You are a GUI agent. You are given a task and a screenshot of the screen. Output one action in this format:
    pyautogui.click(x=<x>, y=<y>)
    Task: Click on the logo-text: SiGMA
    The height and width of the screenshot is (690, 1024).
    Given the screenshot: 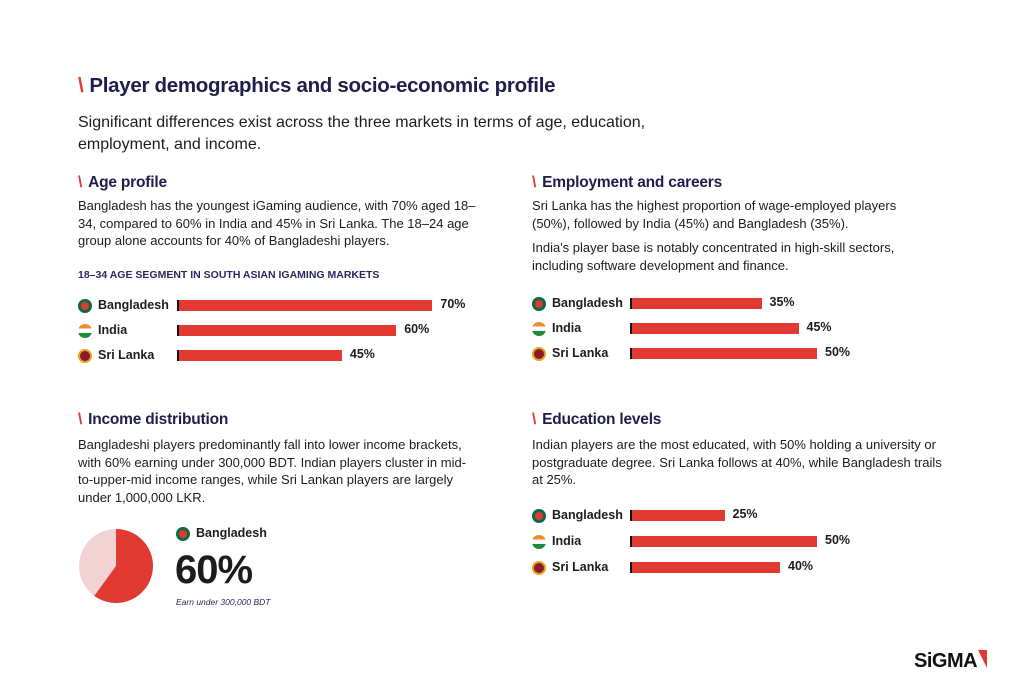 What is the action you would take?
    pyautogui.click(x=946, y=661)
    